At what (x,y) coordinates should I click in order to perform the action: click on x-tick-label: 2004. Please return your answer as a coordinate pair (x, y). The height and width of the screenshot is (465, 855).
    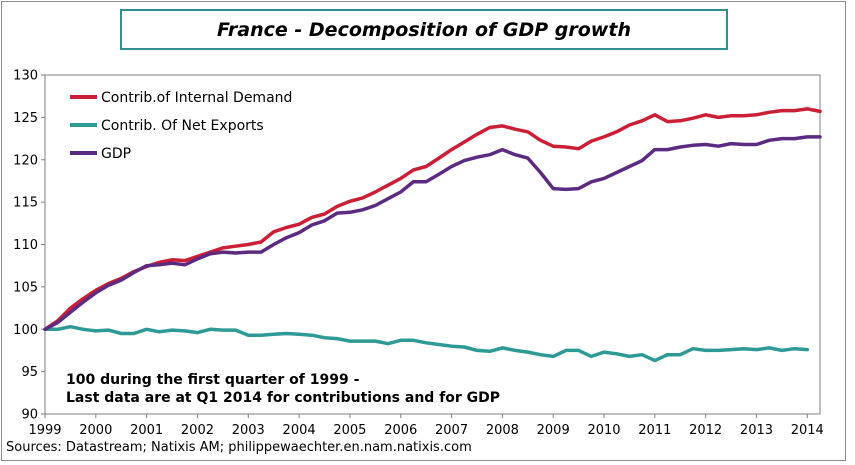
    Looking at the image, I should click on (299, 430).